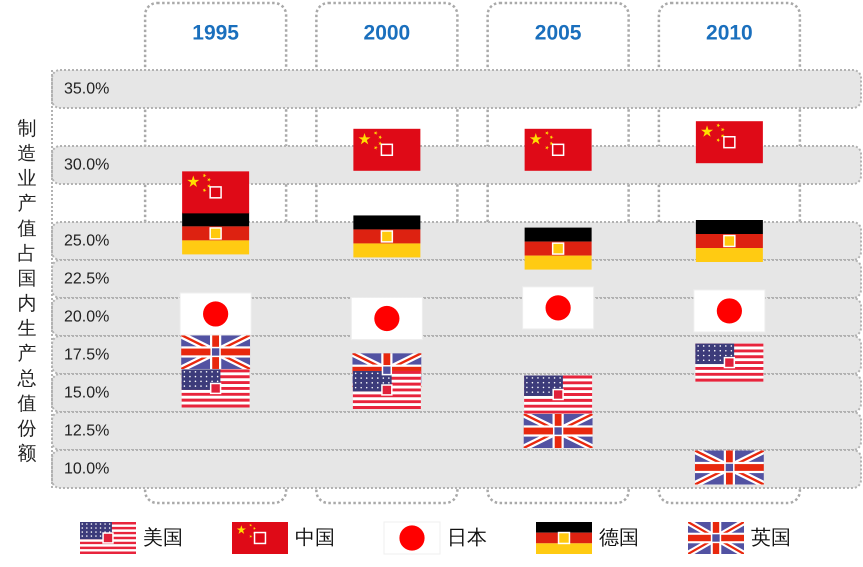 This screenshot has height=567, width=863. What do you see at coordinates (467, 538) in the screenshot?
I see `legend-label: 日本` at bounding box center [467, 538].